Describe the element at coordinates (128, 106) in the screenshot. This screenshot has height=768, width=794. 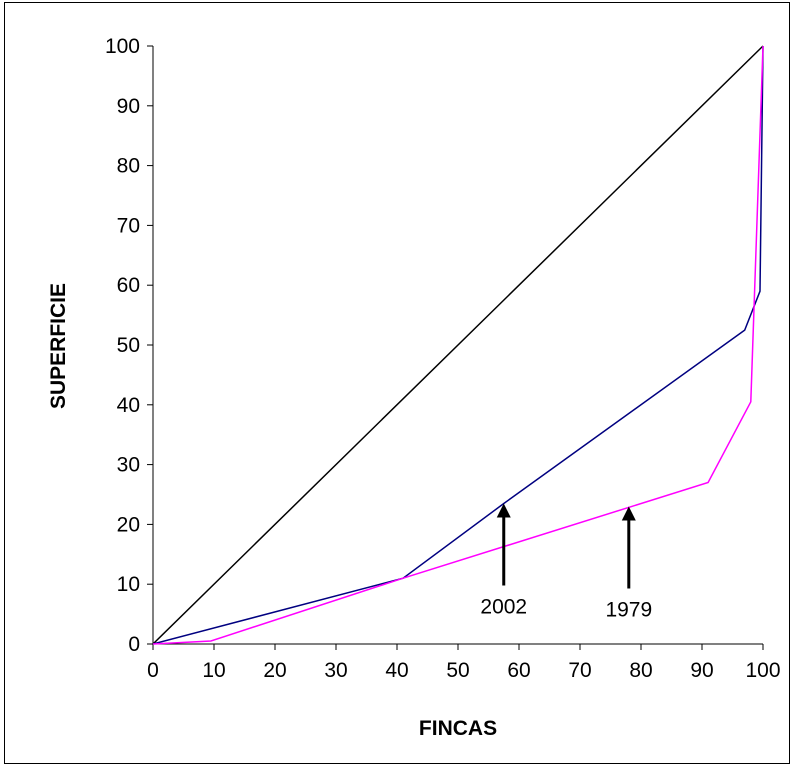
I see `y-tick-label: 90` at that location.